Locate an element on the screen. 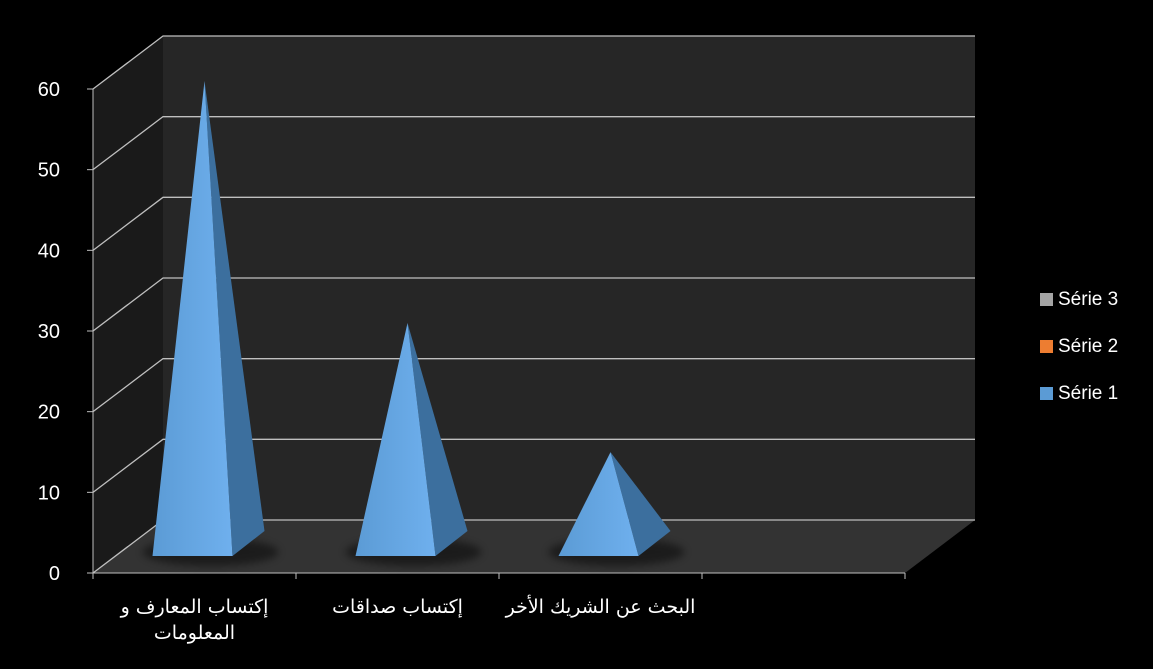 This screenshot has width=1153, height=669. legend-item: Série 2 is located at coordinates (1079, 346).